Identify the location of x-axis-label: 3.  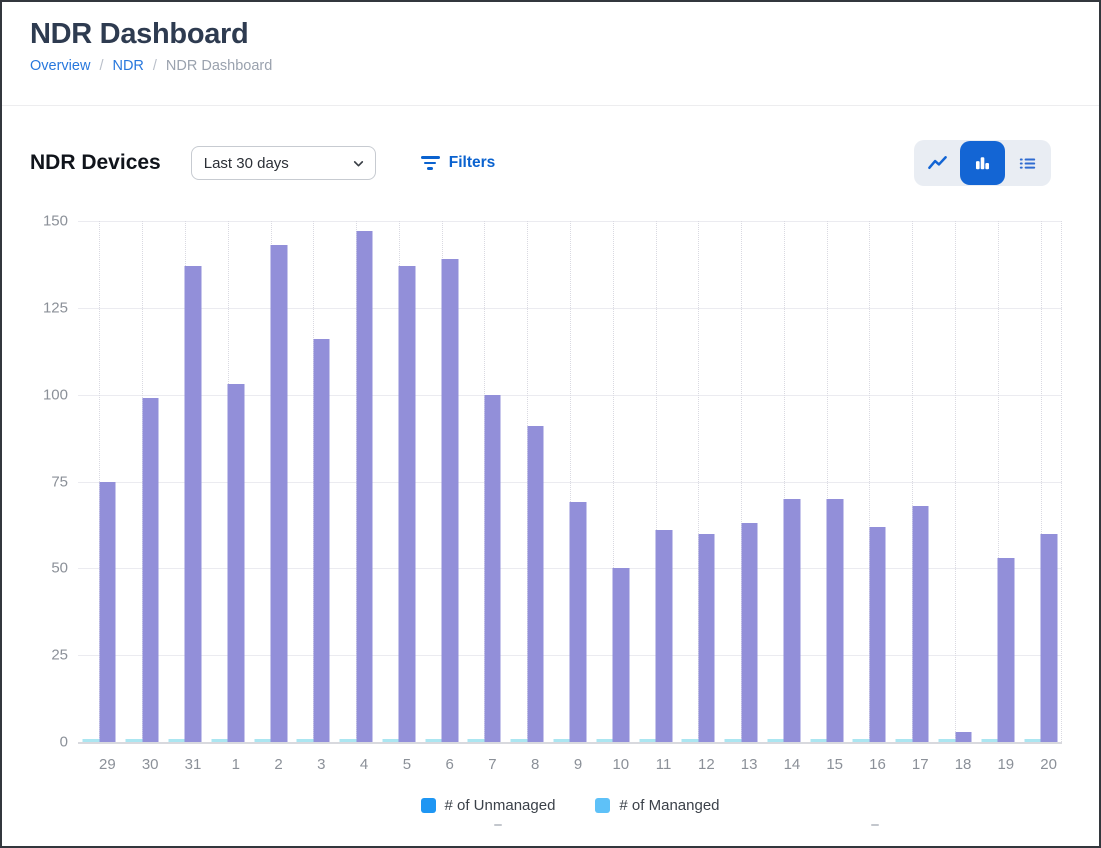
(321, 764).